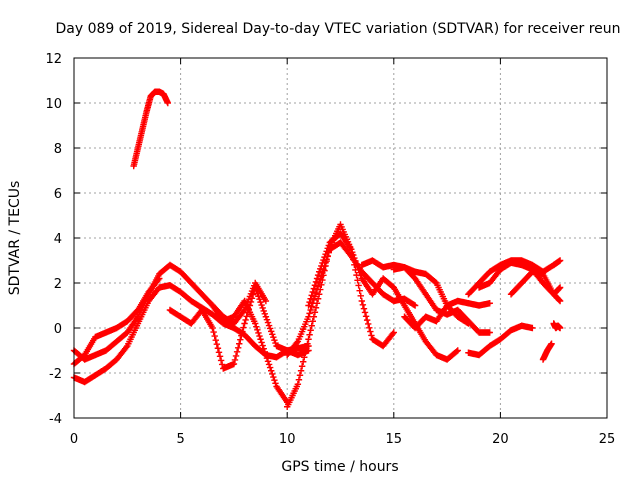 The height and width of the screenshot is (480, 640). Describe the element at coordinates (500, 439) in the screenshot. I see `x-tick-label: 20` at that location.